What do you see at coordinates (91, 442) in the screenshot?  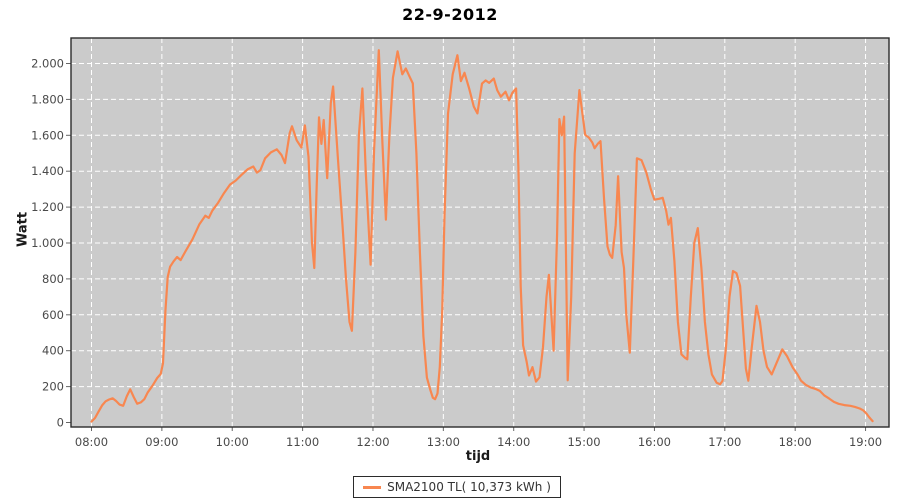 I see `x-tick-label: 08:00` at bounding box center [91, 442].